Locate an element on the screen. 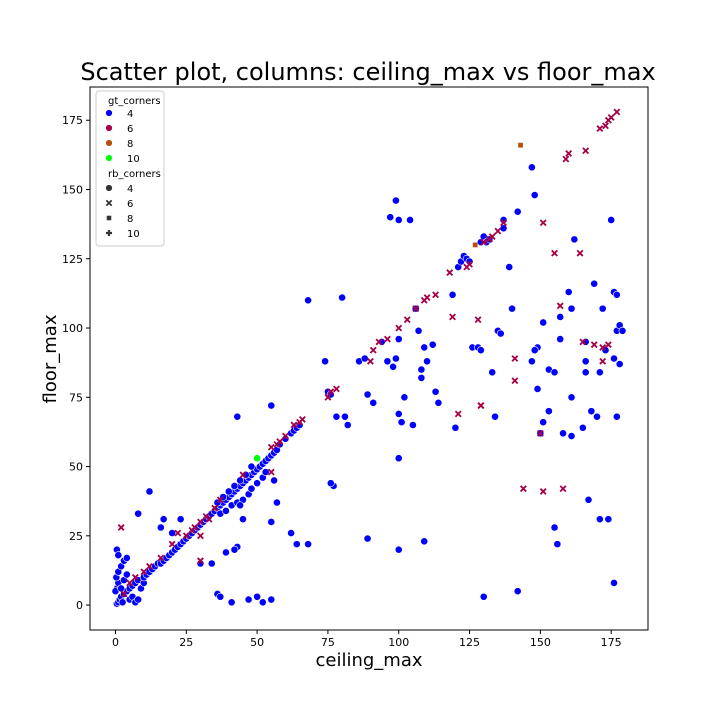 Image resolution: width=720 pixels, height=720 pixels. y-tick-label: 125 is located at coordinates (72, 259).